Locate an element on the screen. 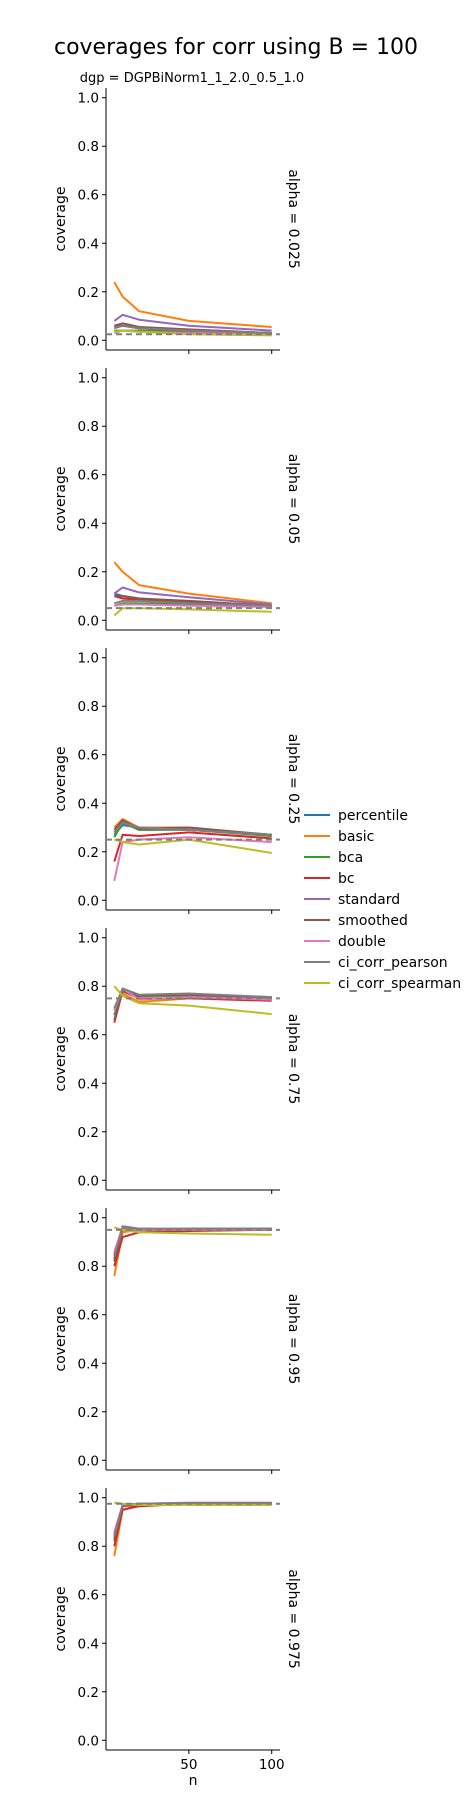 The height and width of the screenshot is (1800, 472). chart-title: coverages for corr using B = 100 is located at coordinates (236, 47).